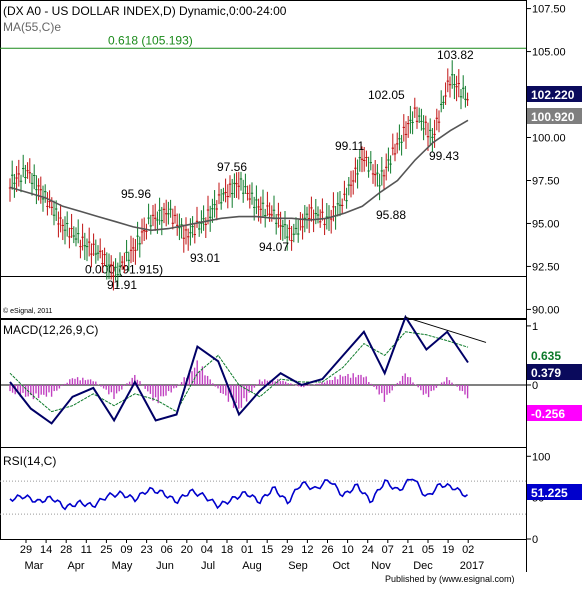 This screenshot has width=582, height=591. I want to click on rsi-tick-label: 100, so click(541, 457).